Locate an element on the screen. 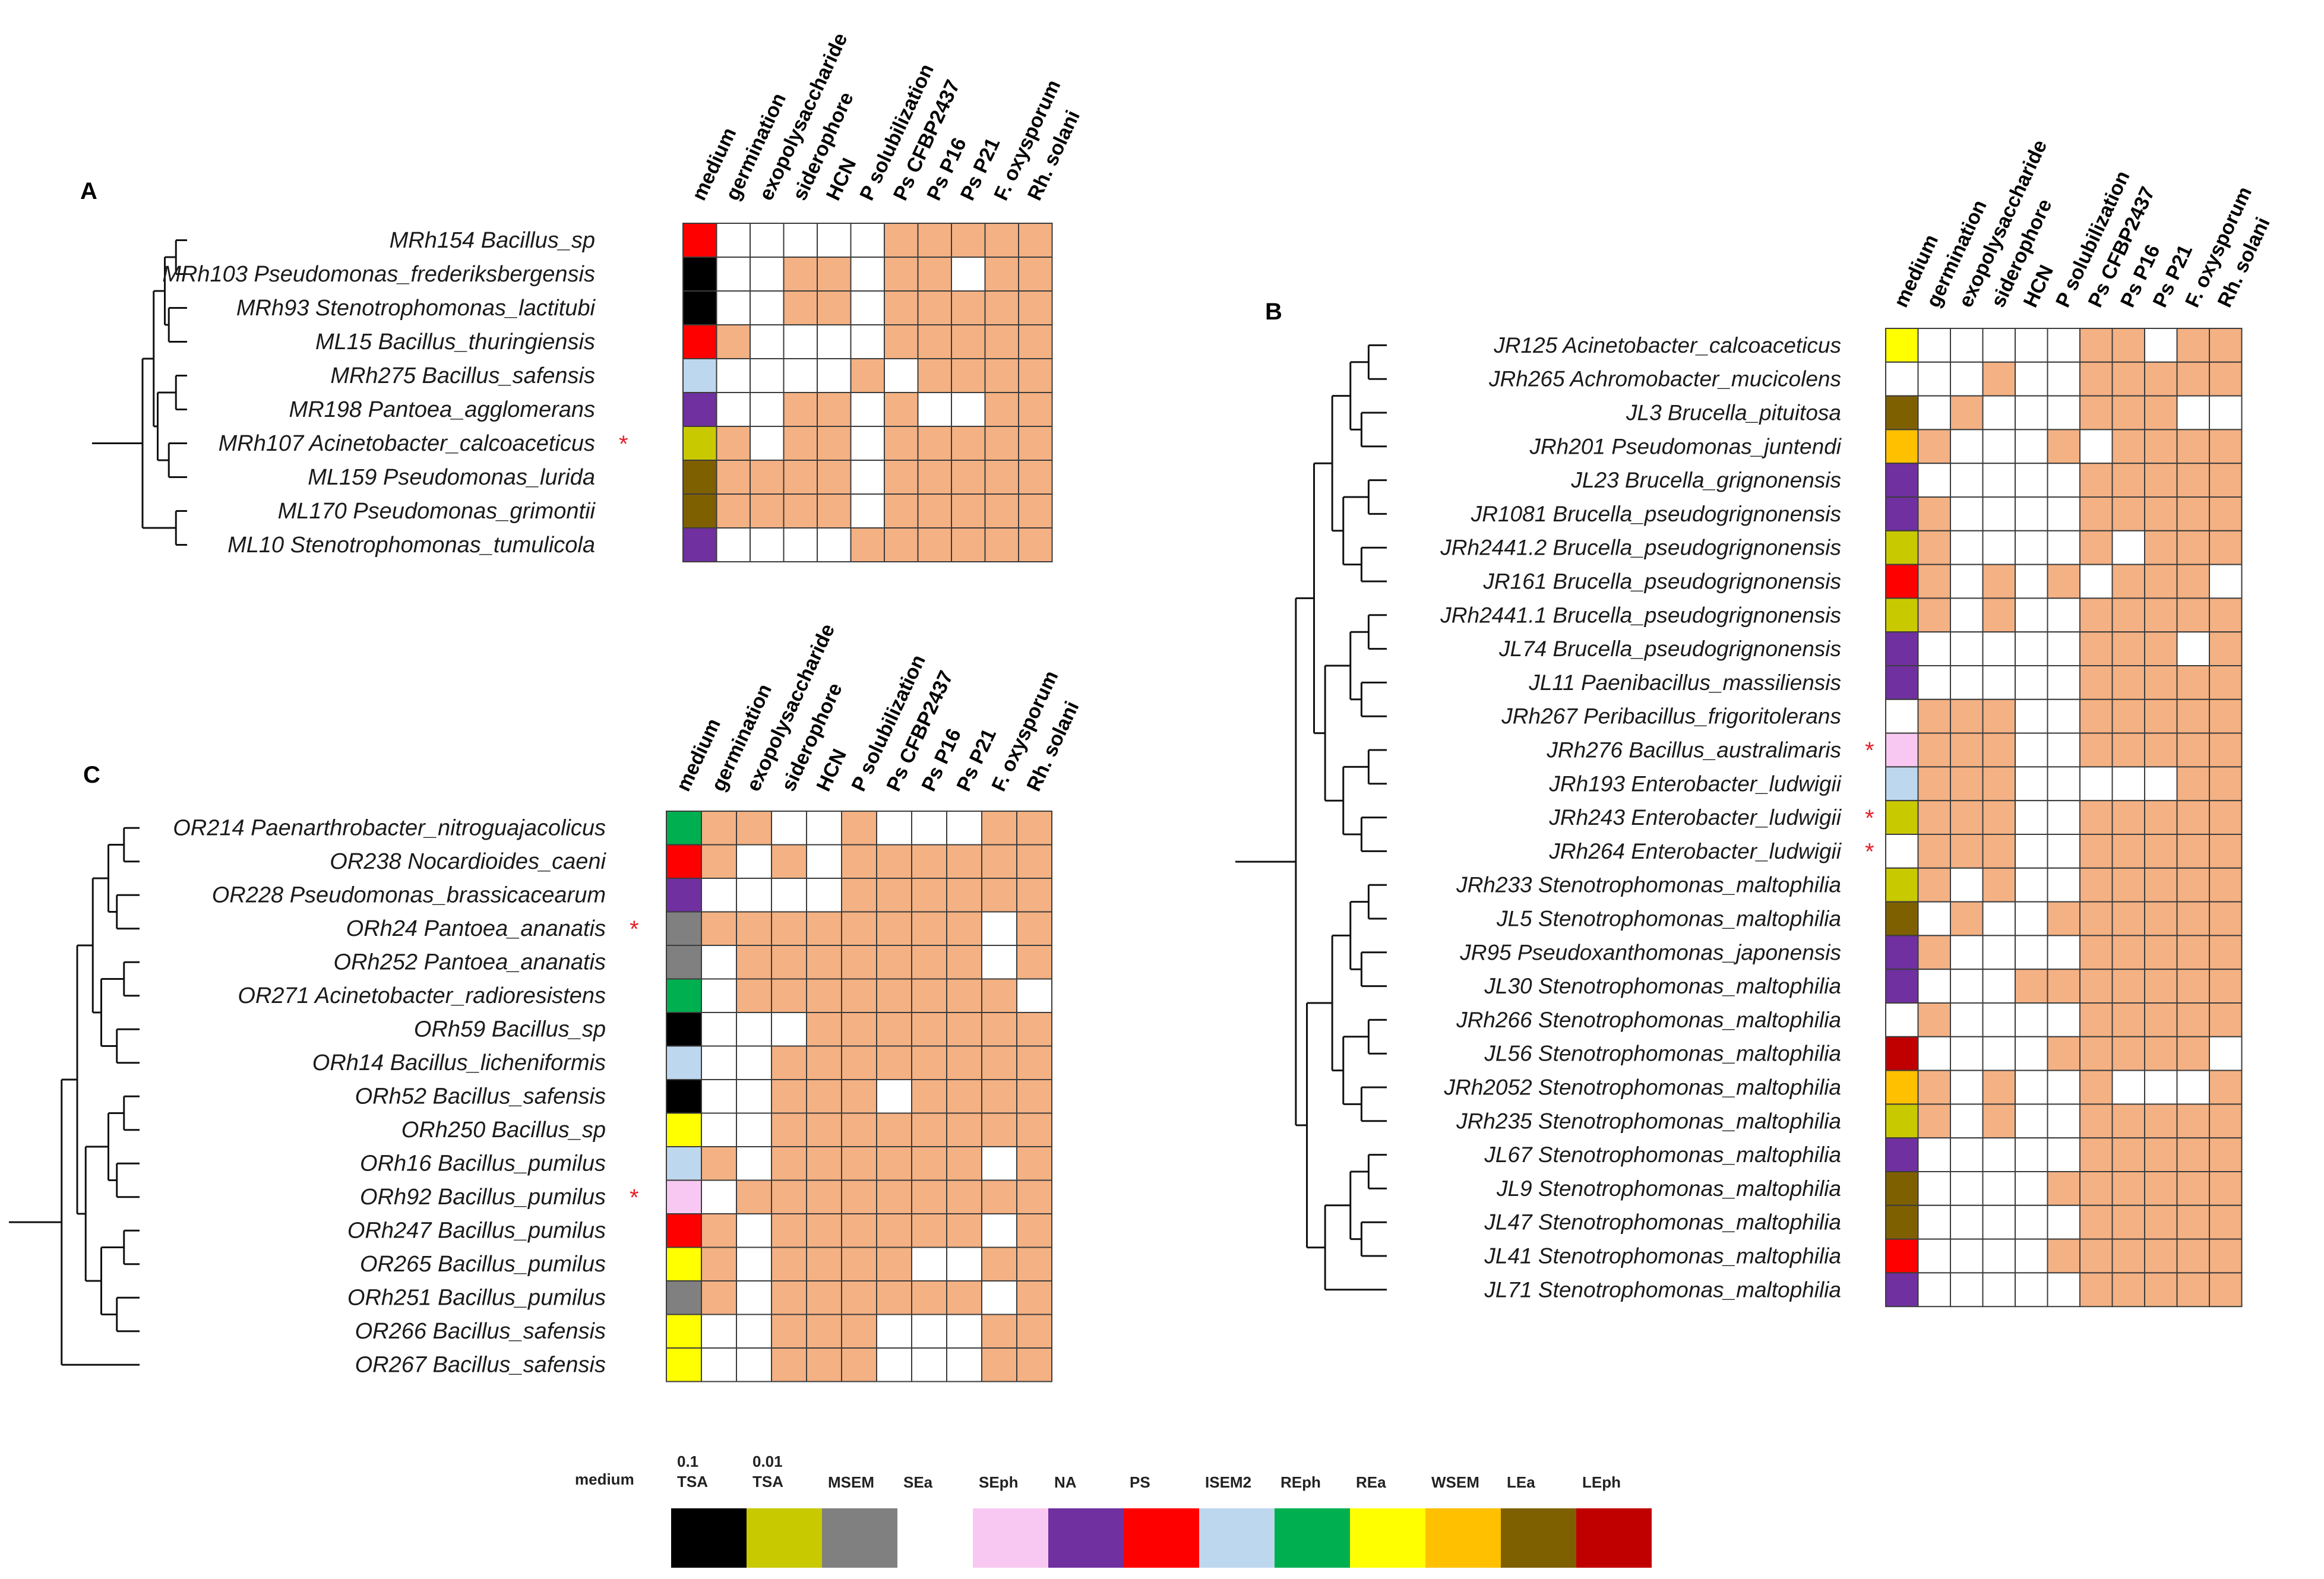  legend-label: PS is located at coordinates (1140, 1482).